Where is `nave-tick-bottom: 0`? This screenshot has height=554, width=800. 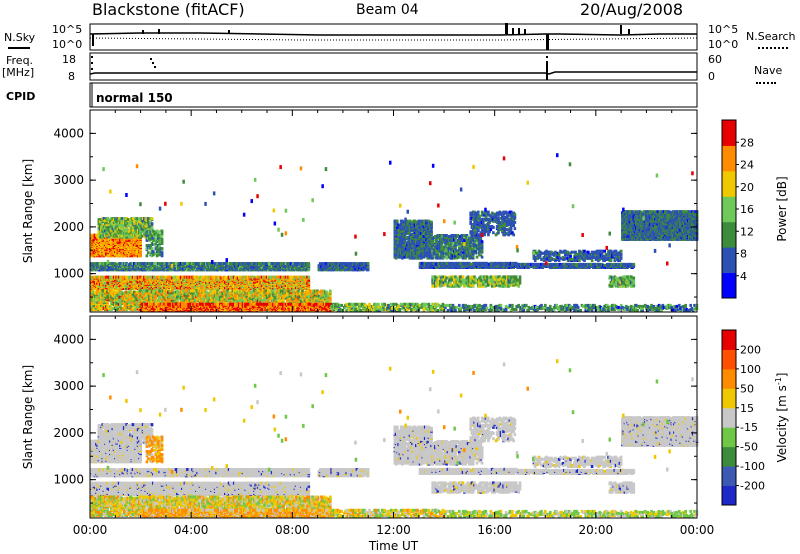
nave-tick-bottom: 0 is located at coordinates (711, 76).